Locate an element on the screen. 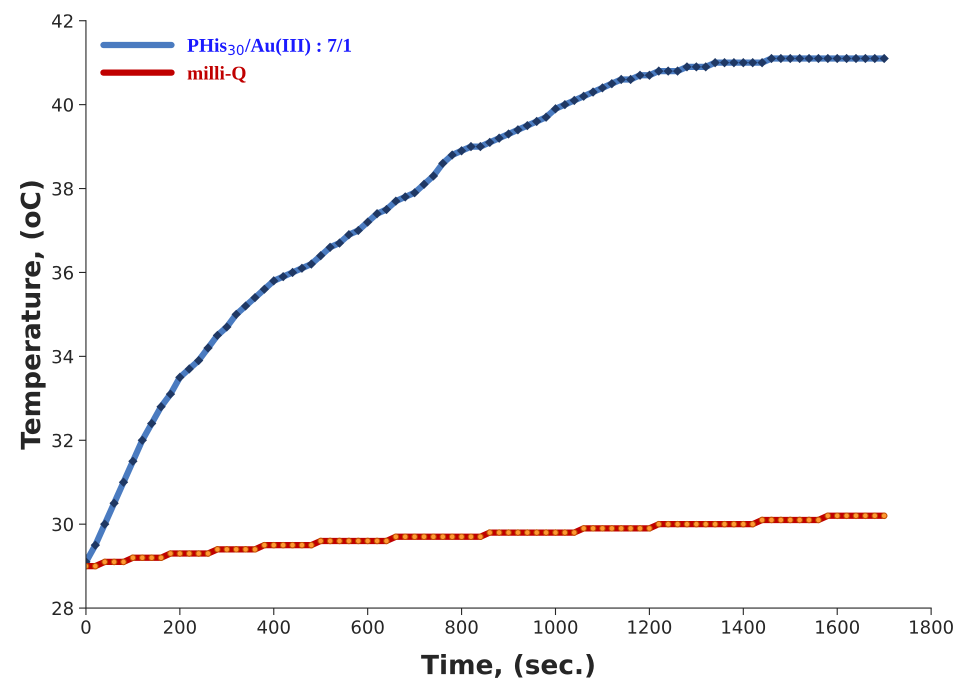 The image size is (955, 691). x-tick-label: 400 is located at coordinates (273, 627).